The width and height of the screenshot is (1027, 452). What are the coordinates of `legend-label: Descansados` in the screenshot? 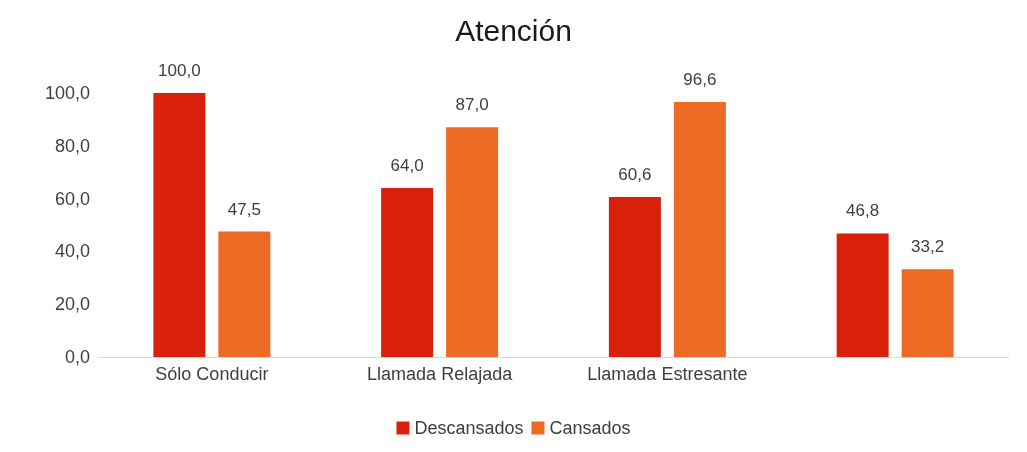 It's located at (469, 428).